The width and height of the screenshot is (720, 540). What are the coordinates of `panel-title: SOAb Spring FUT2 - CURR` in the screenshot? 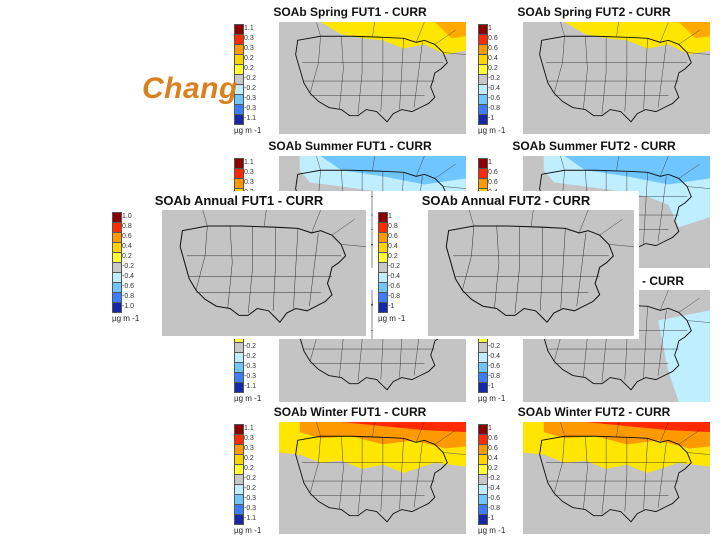 It's located at (594, 12).